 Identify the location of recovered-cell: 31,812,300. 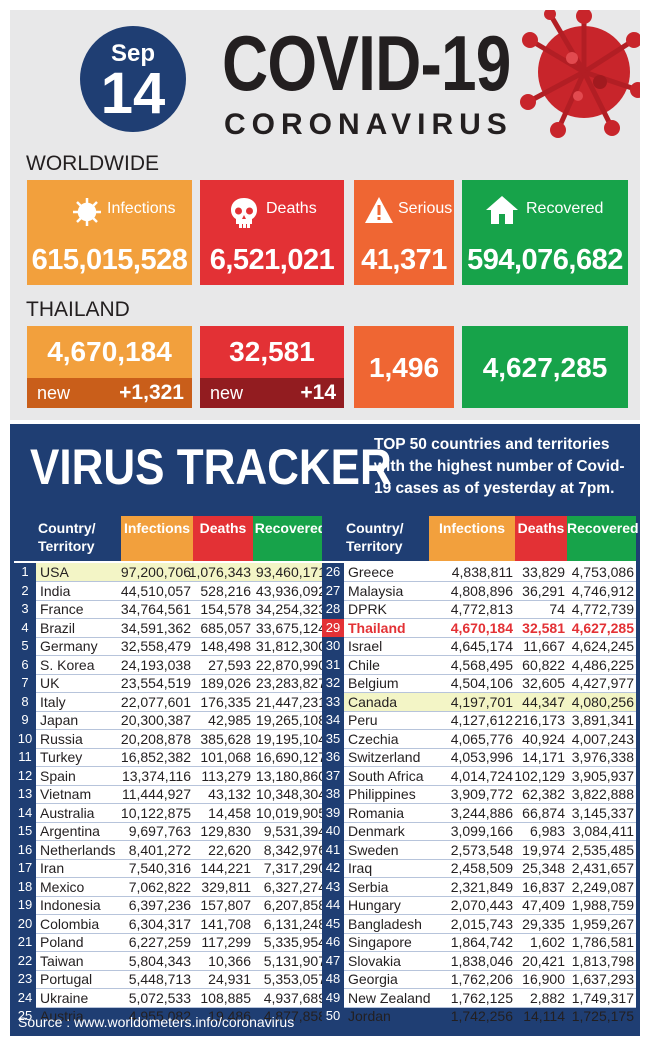
(290, 646).